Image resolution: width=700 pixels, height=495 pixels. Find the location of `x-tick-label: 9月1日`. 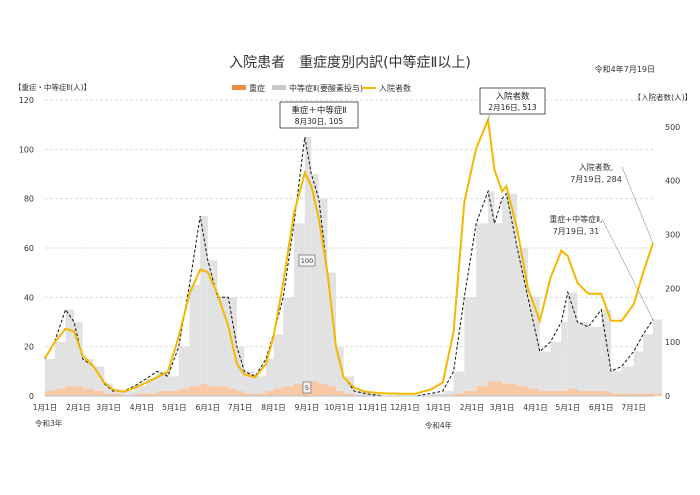

x-tick-label: 9月1日 is located at coordinates (307, 407).